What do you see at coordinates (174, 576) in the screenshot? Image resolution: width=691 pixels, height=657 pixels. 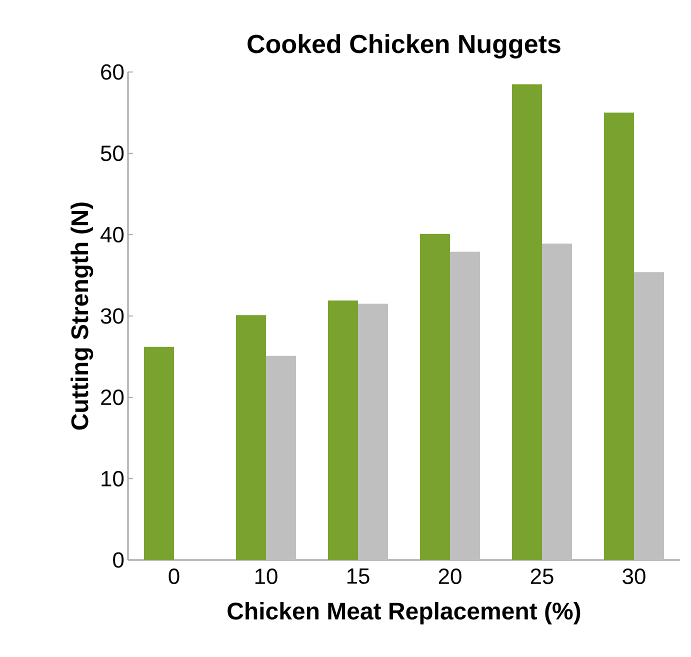 I see `x-tick-label: 0` at bounding box center [174, 576].